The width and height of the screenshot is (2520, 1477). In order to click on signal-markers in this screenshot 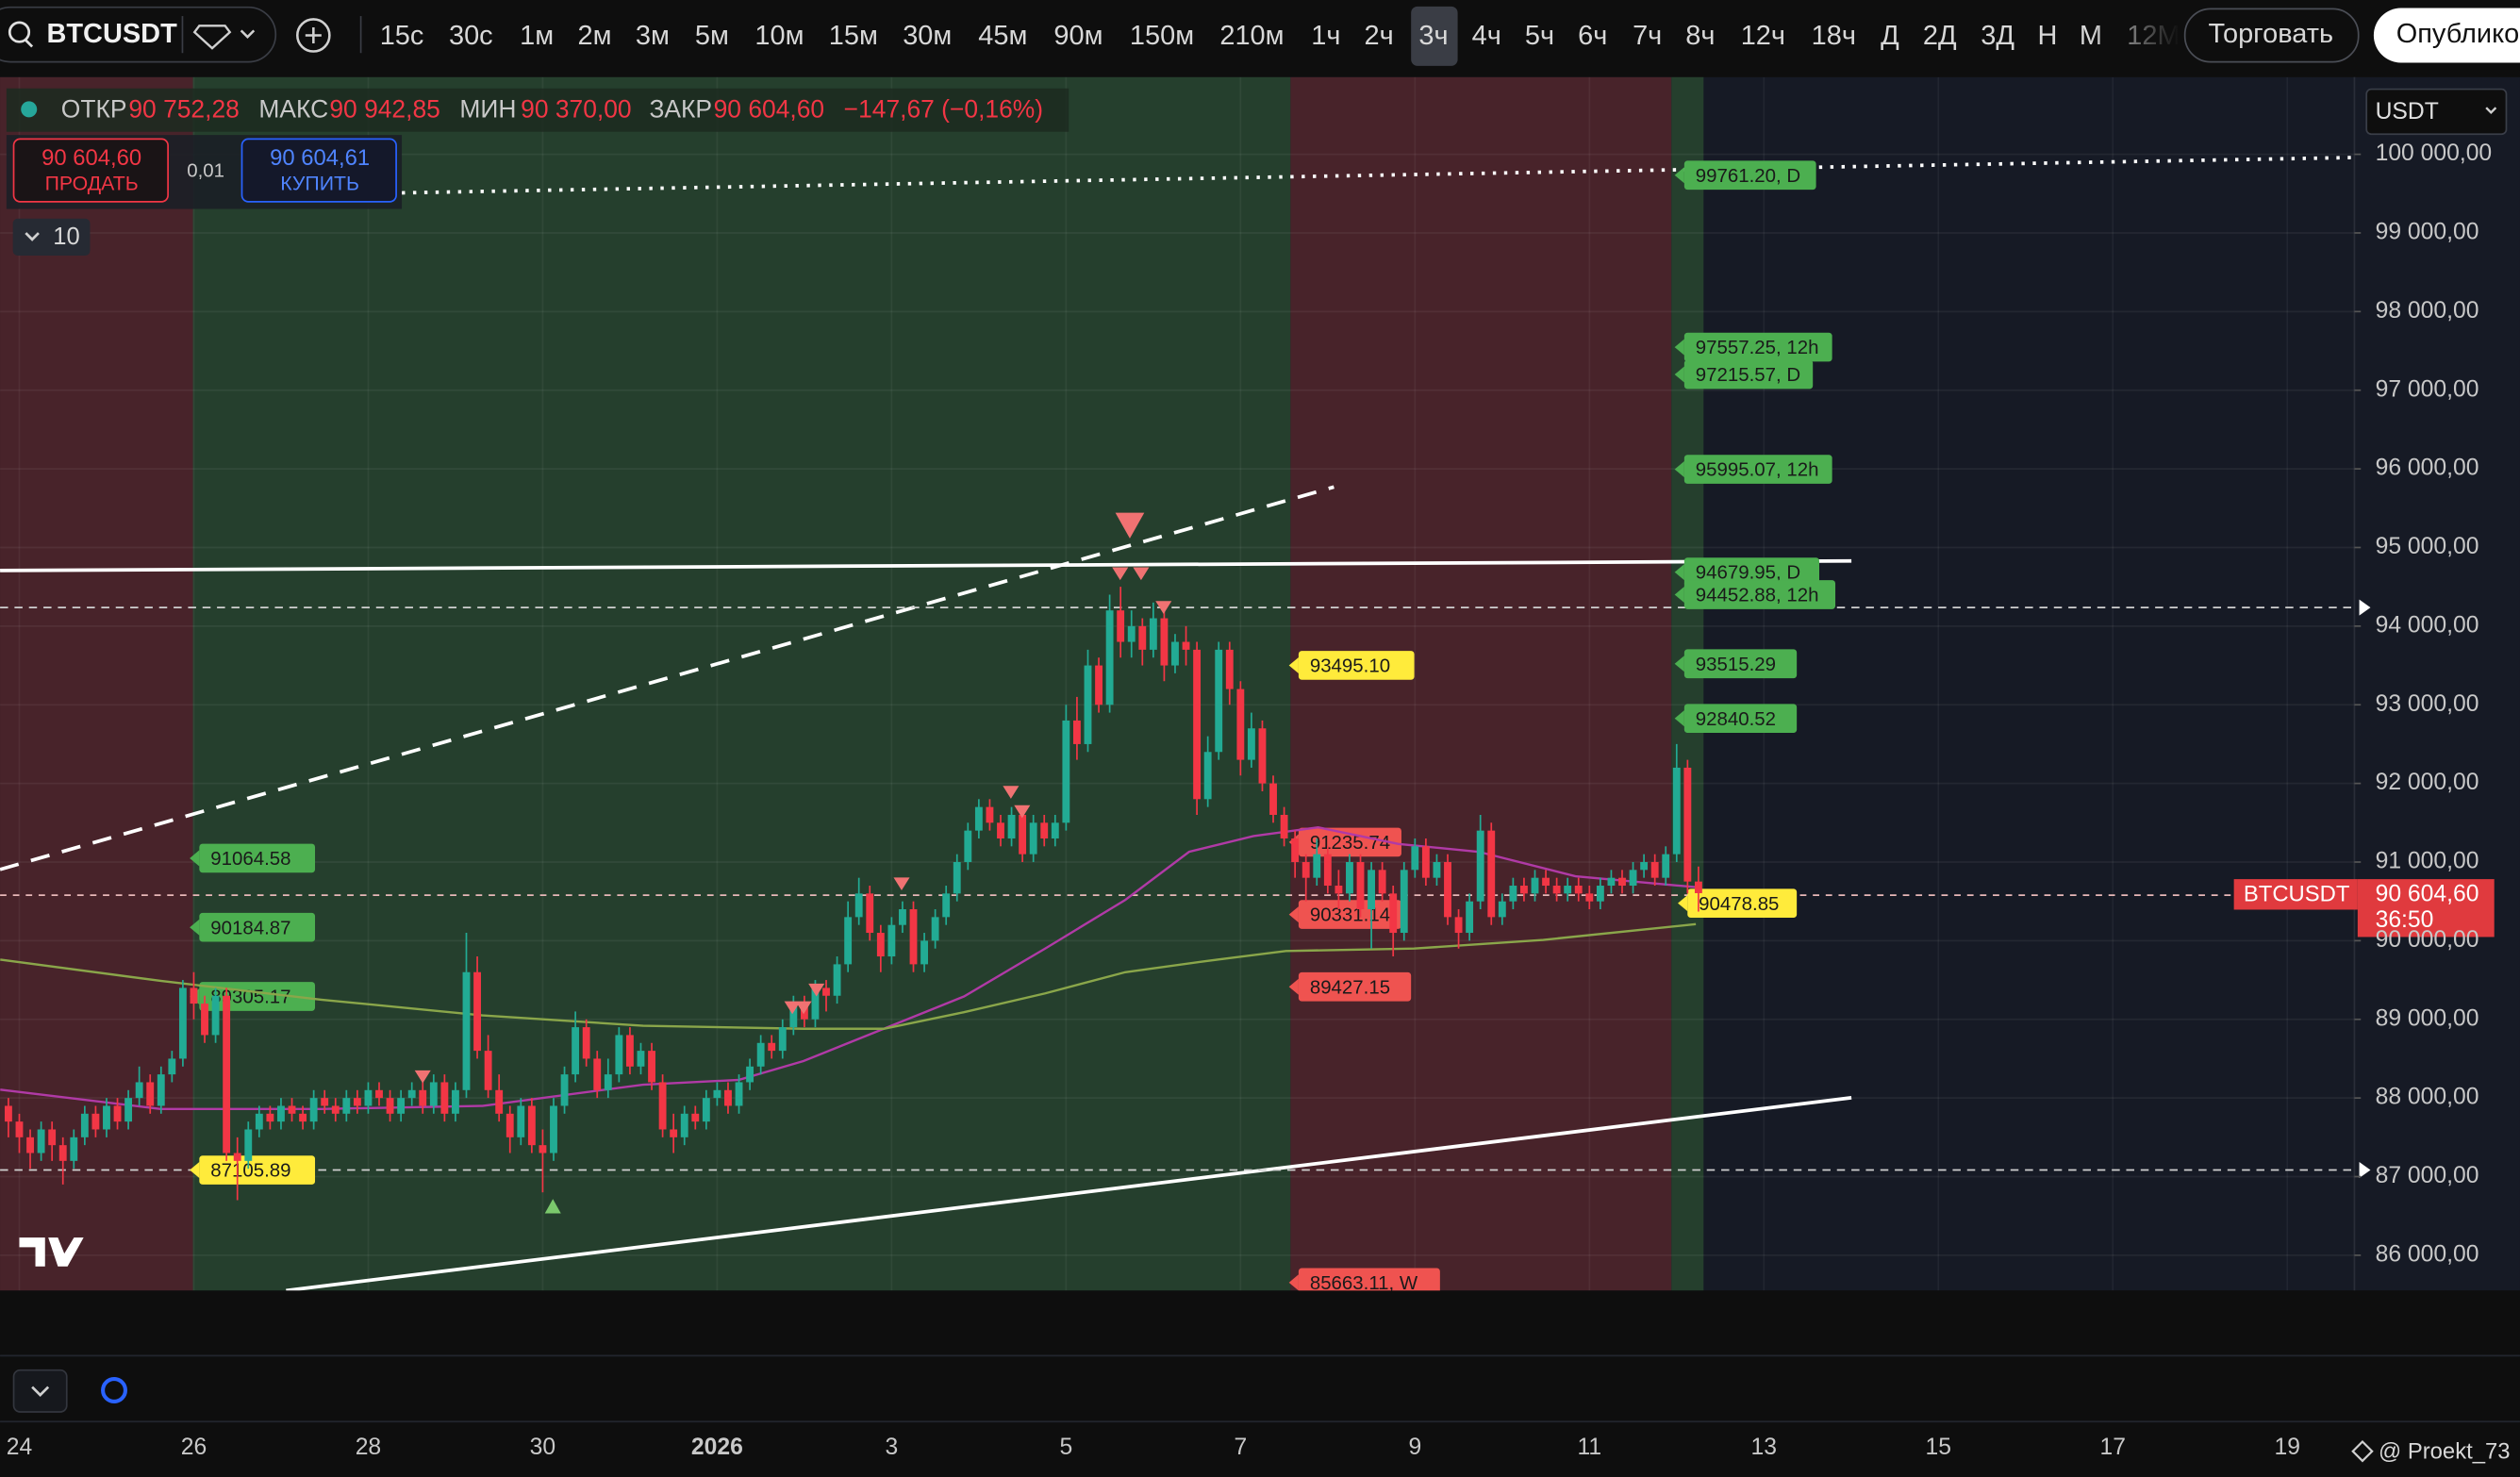, I will do `click(793, 863)`.